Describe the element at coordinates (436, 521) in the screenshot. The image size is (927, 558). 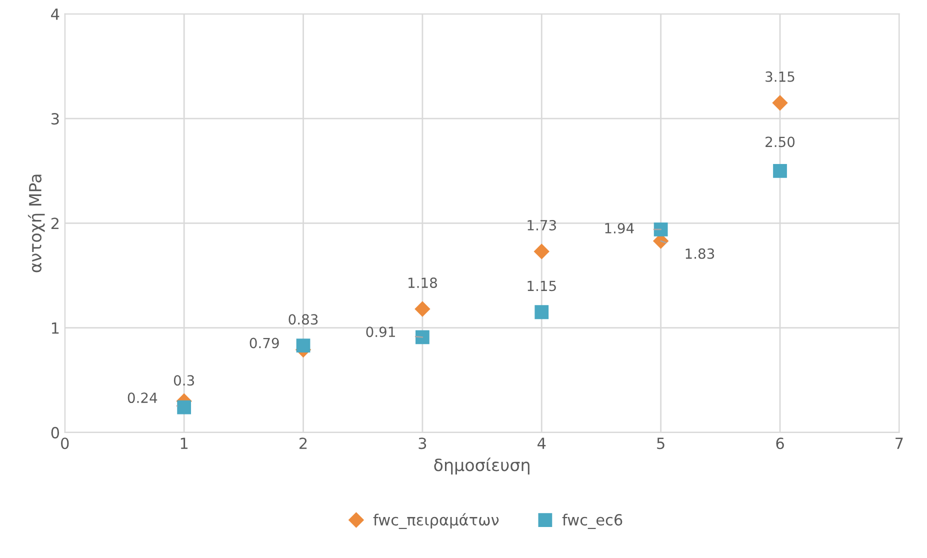
I see `legend-label: fwc_πειραμάτων` at that location.